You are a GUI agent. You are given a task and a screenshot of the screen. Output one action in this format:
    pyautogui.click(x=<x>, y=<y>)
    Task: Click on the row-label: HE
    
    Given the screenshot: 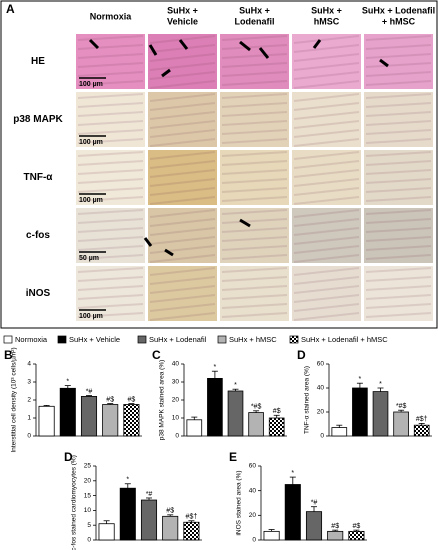 What is the action you would take?
    pyautogui.click(x=38, y=61)
    